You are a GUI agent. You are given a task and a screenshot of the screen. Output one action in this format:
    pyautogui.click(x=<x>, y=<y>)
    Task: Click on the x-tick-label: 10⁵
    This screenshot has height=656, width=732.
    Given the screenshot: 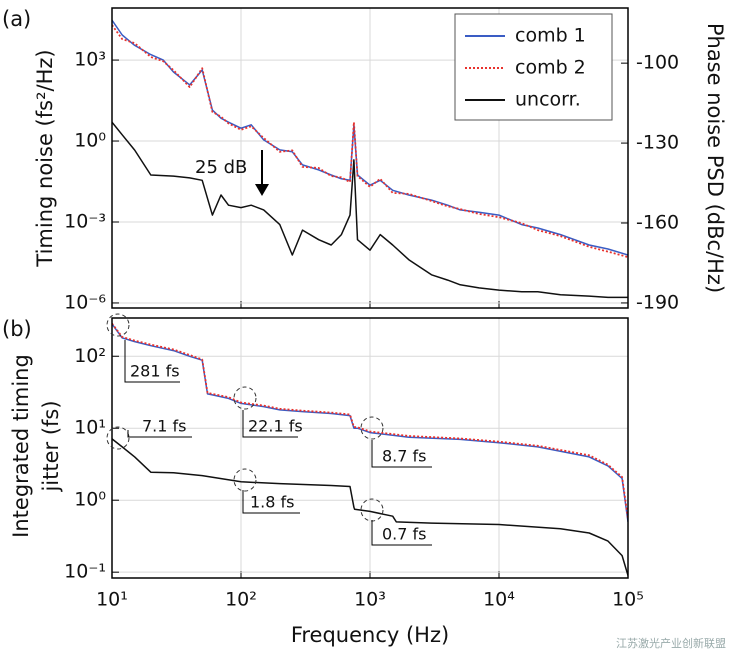 What is the action you would take?
    pyautogui.click(x=628, y=600)
    